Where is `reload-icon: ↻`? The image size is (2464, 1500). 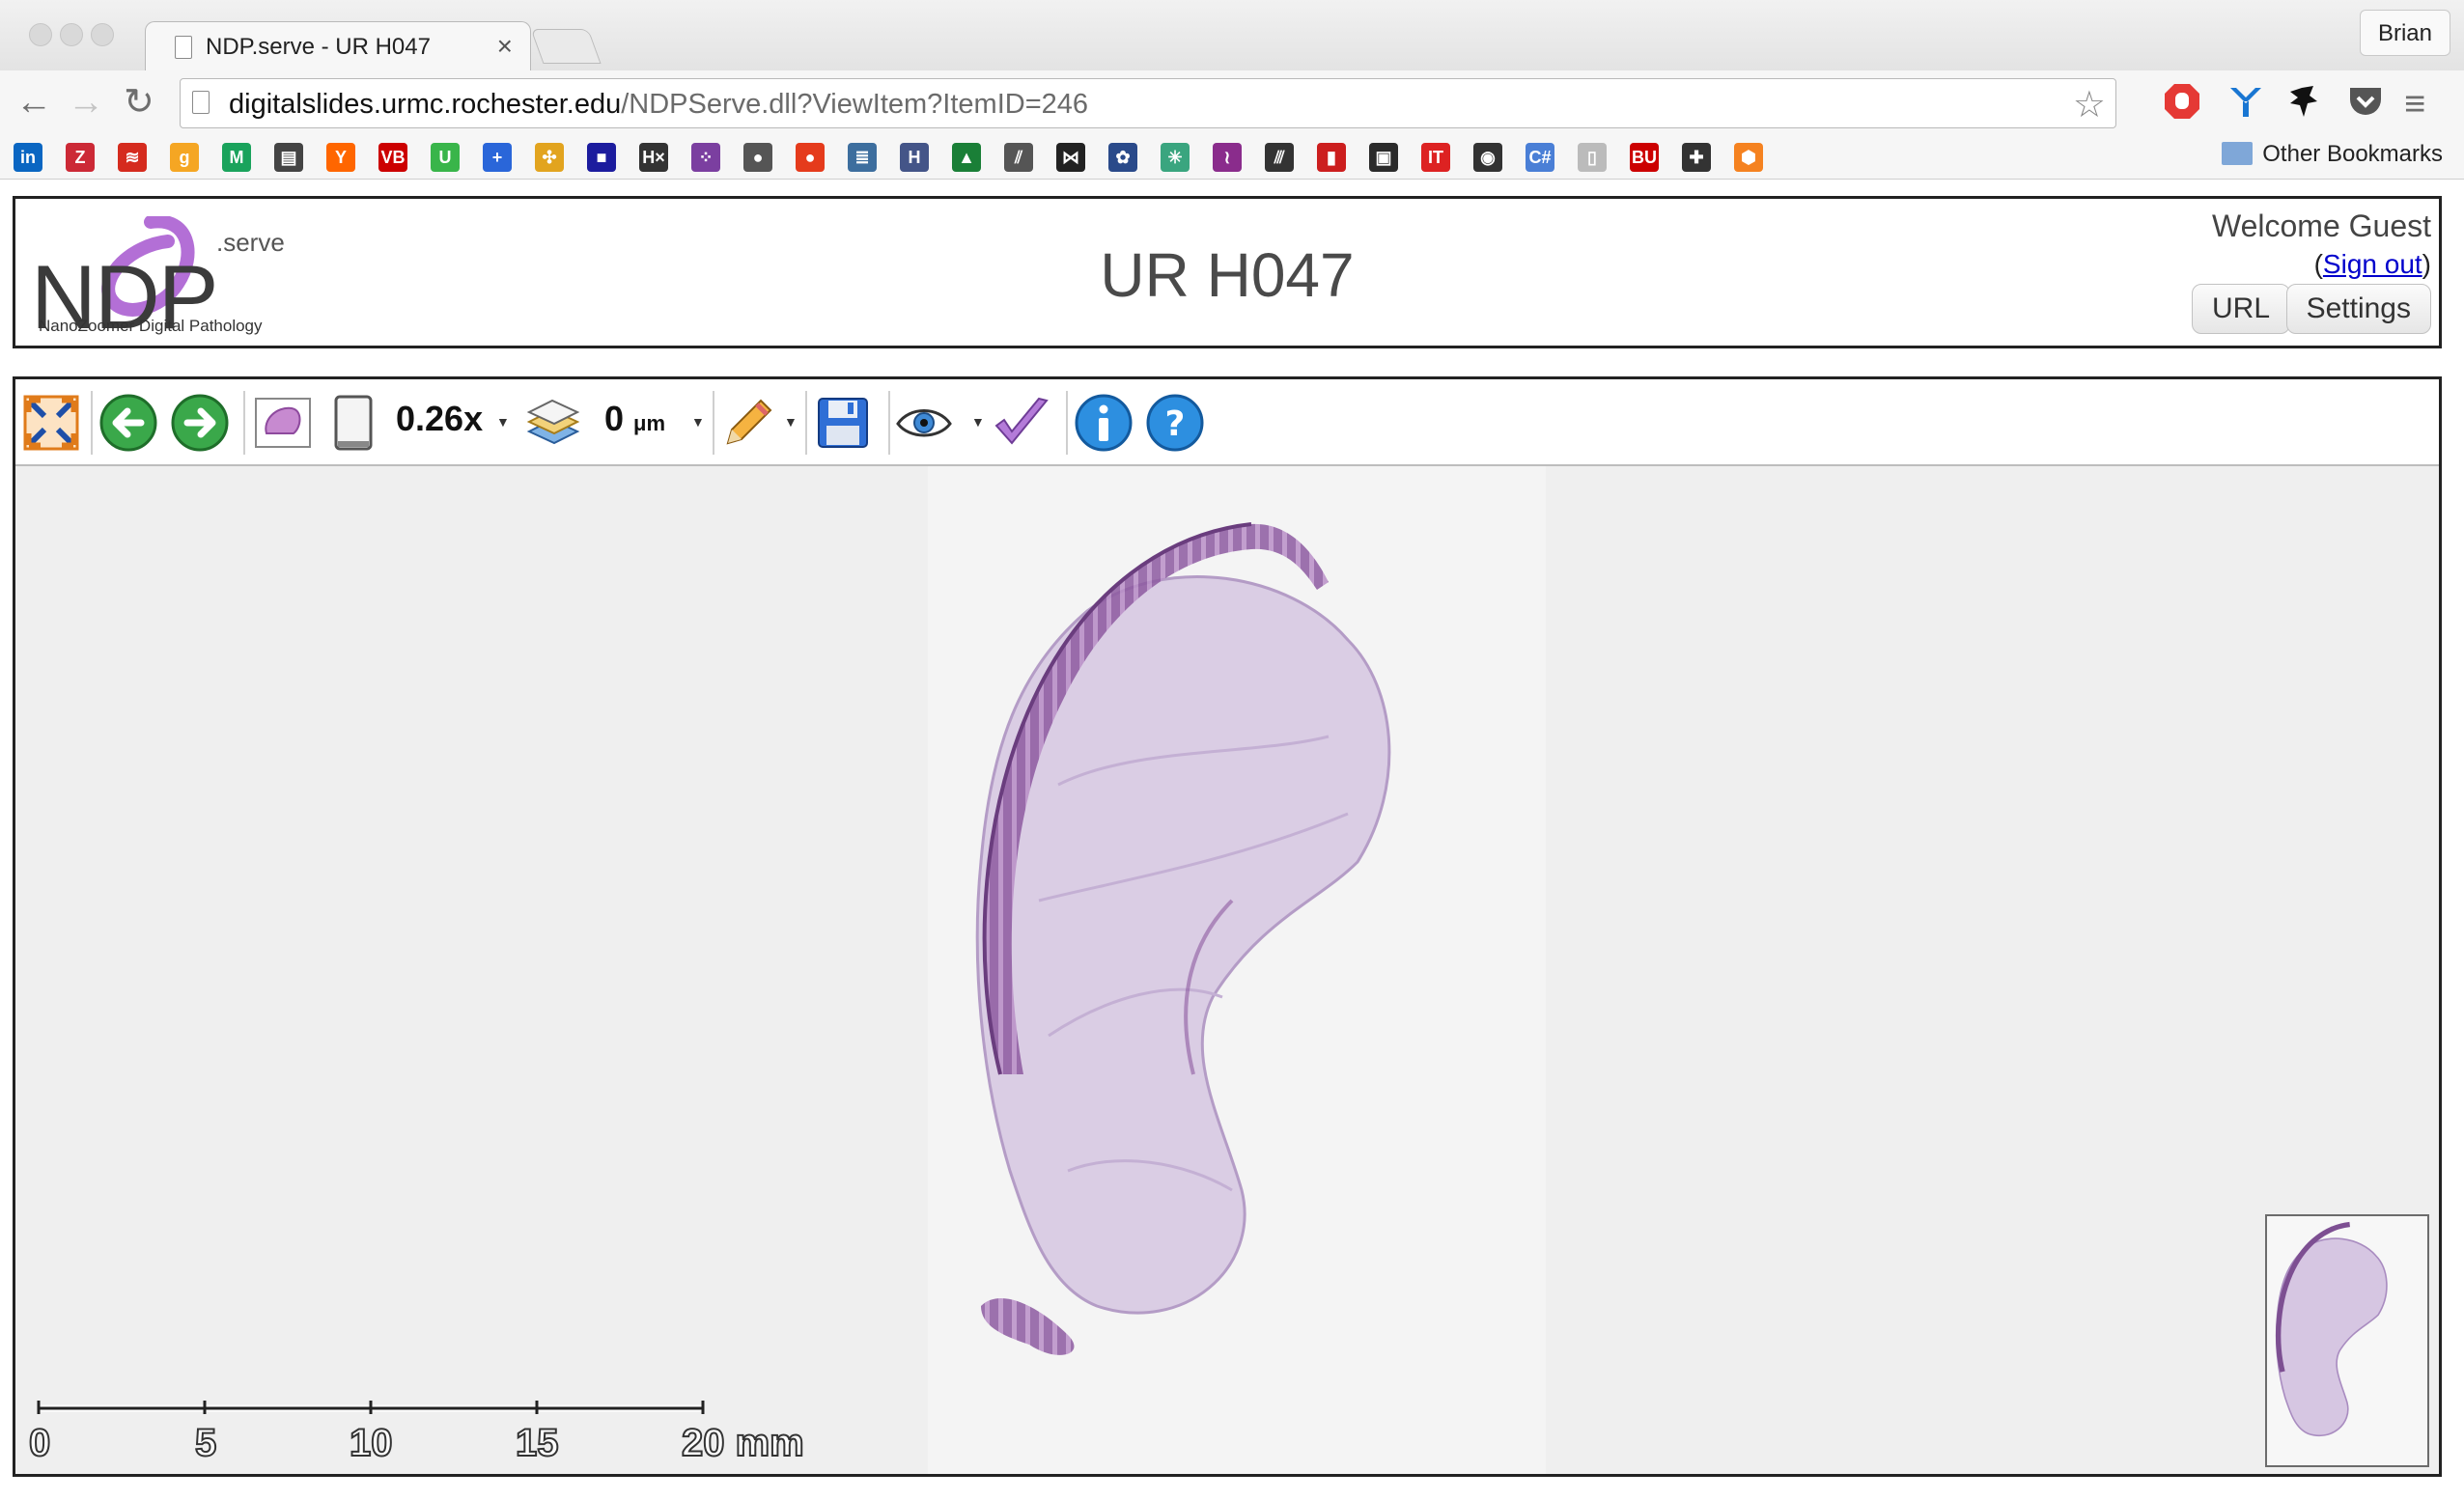
reload-icon: ↻ is located at coordinates (139, 102).